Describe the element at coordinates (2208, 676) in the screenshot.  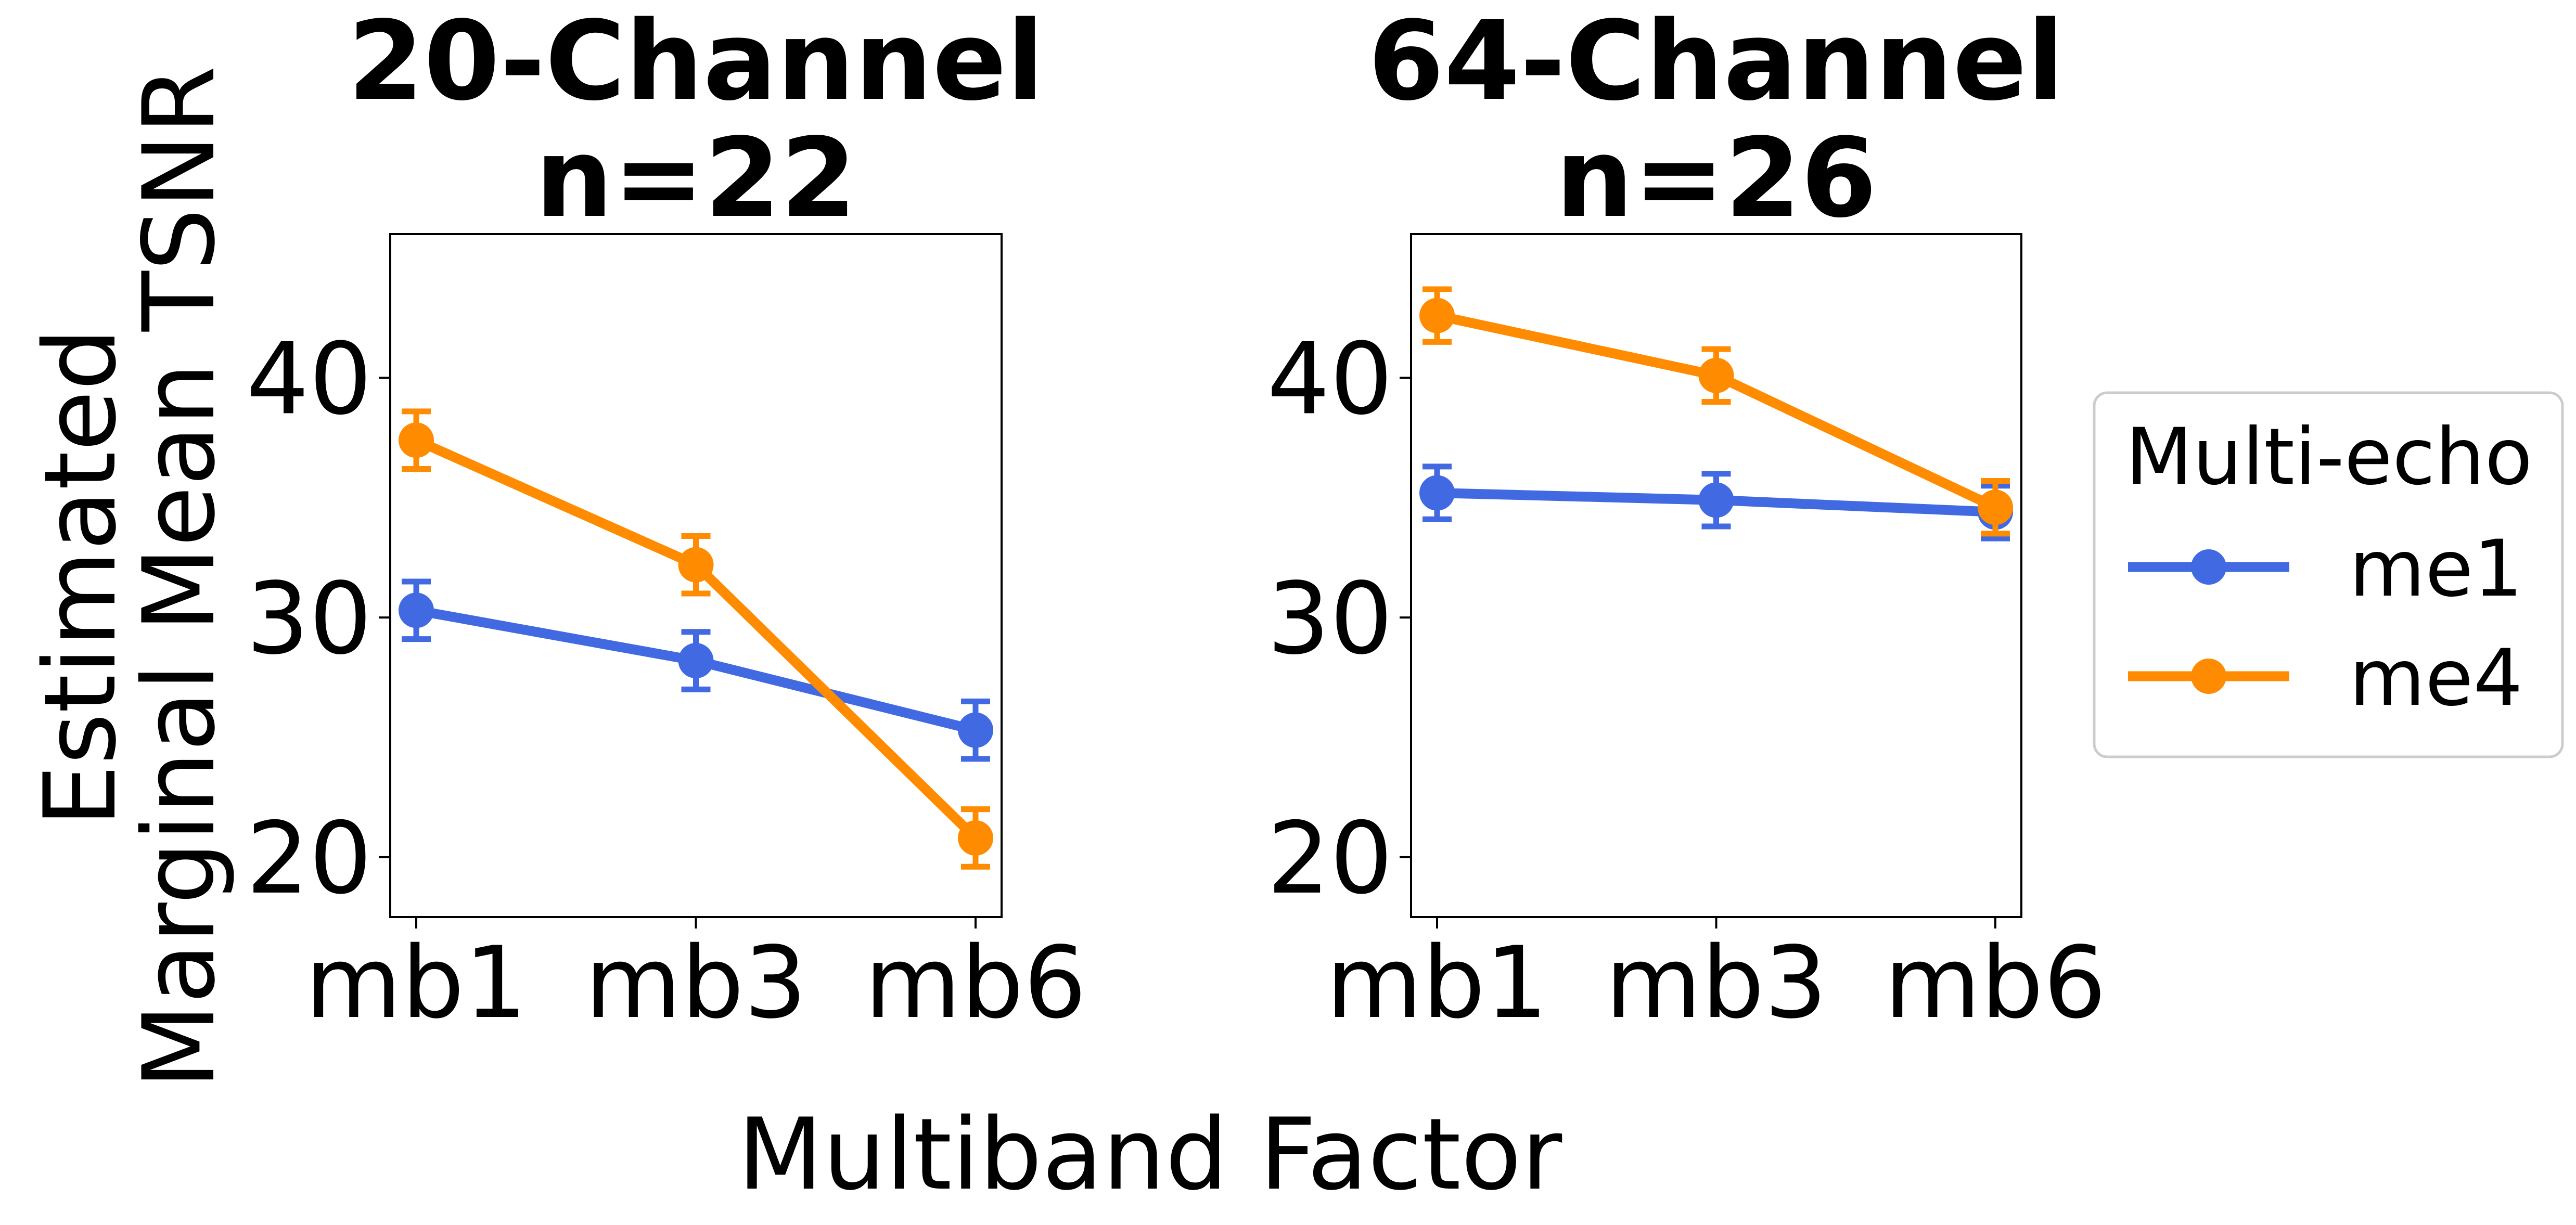
I see `legend-marker-me4` at that location.